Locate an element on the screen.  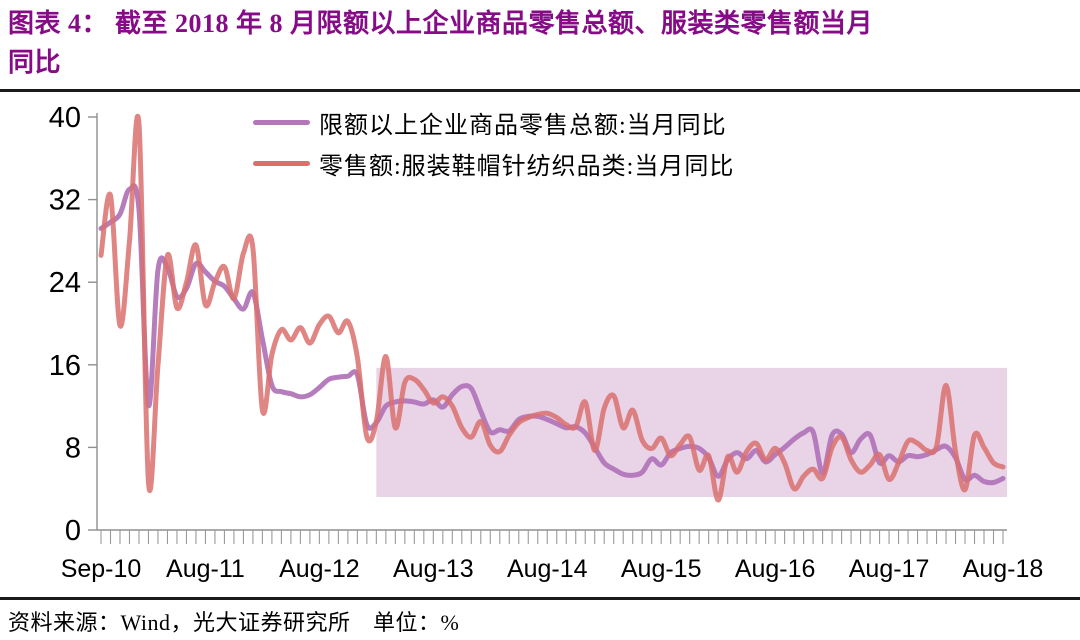
legend-label-total: 限额以上企业商品零售总额:当月同比 is located at coordinates (523, 126).